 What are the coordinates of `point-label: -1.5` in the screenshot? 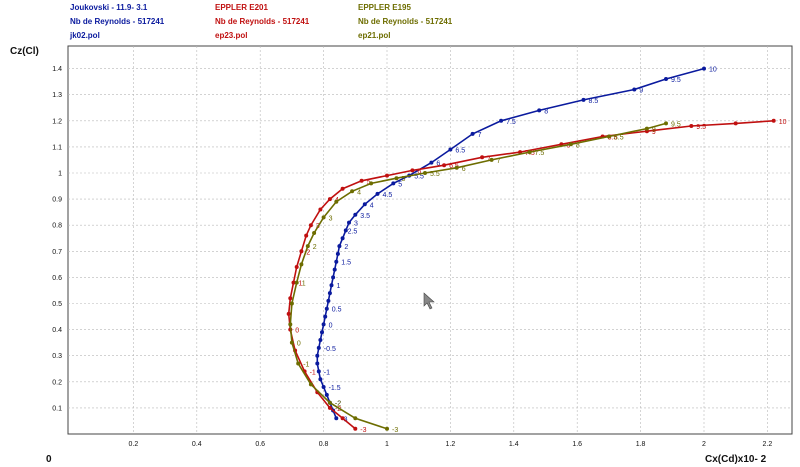 It's located at (335, 388).